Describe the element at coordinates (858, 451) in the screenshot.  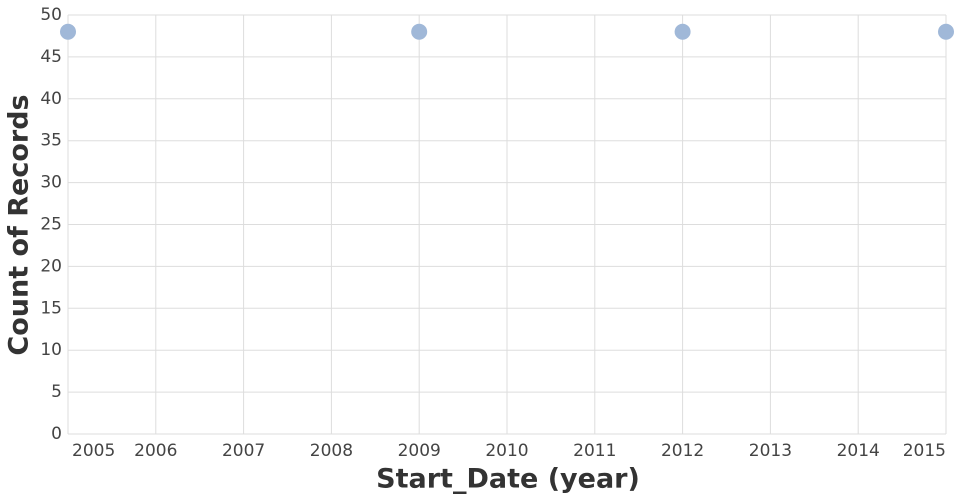
I see `x-tick-label: 2014` at that location.